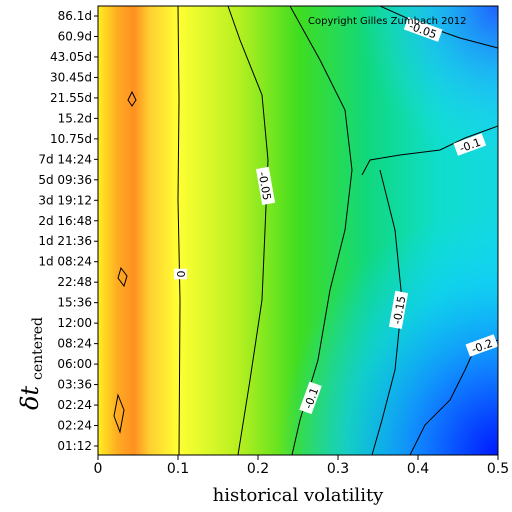 The width and height of the screenshot is (512, 512). I want to click on y-axis-title: δt centered, so click(31, 363).